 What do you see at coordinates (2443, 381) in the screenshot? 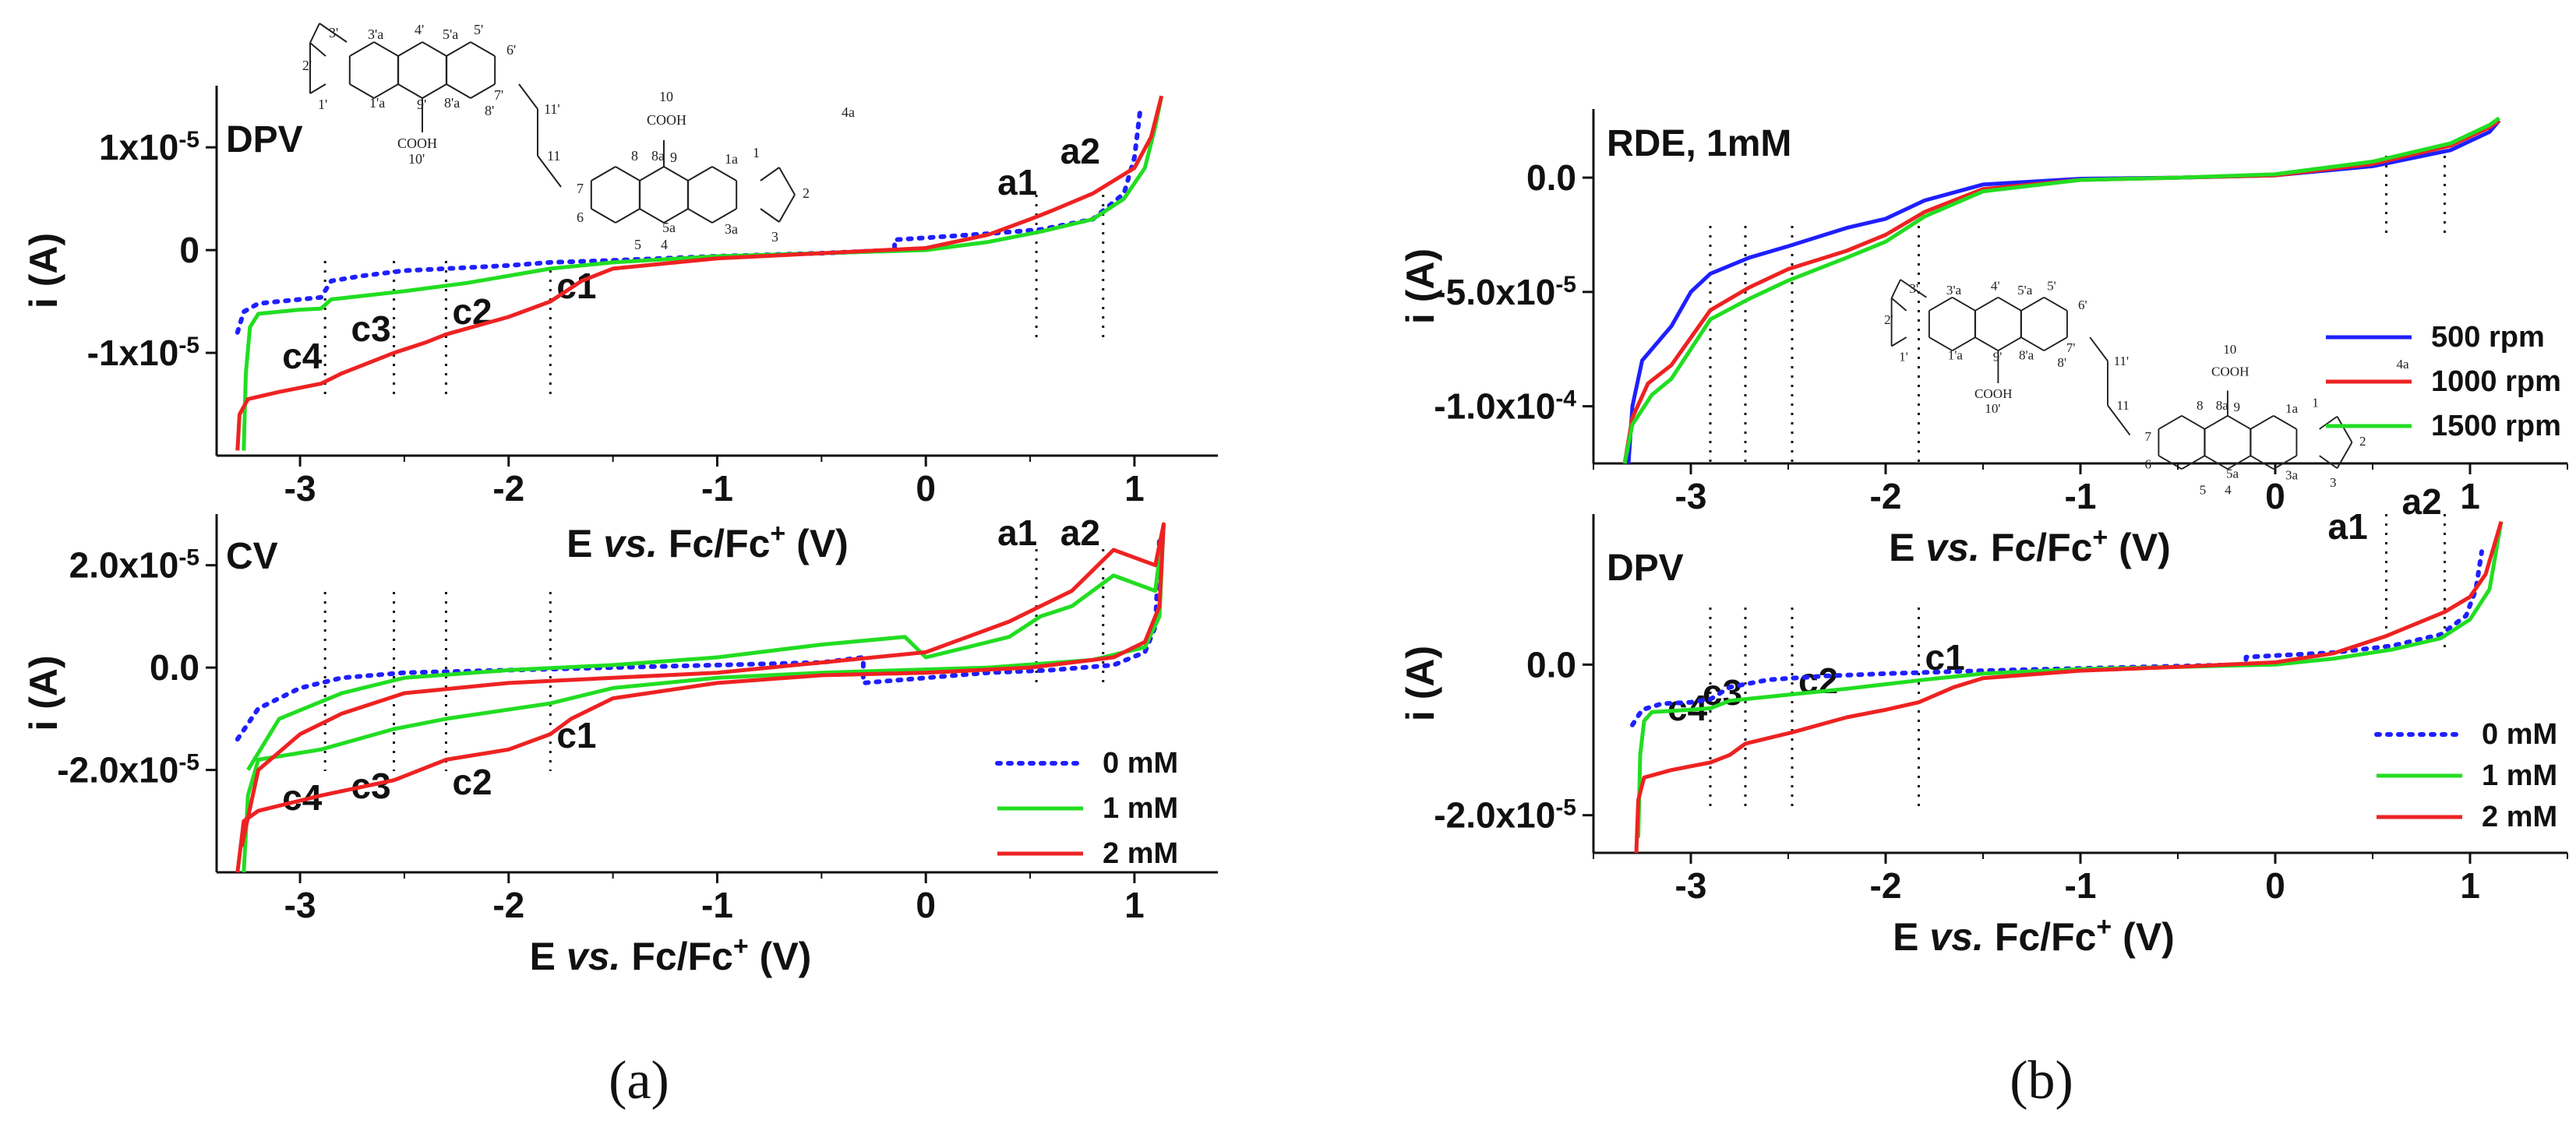
I see `legend-rpm: 500 rpm 1000 rpm 1500 rpm` at bounding box center [2443, 381].